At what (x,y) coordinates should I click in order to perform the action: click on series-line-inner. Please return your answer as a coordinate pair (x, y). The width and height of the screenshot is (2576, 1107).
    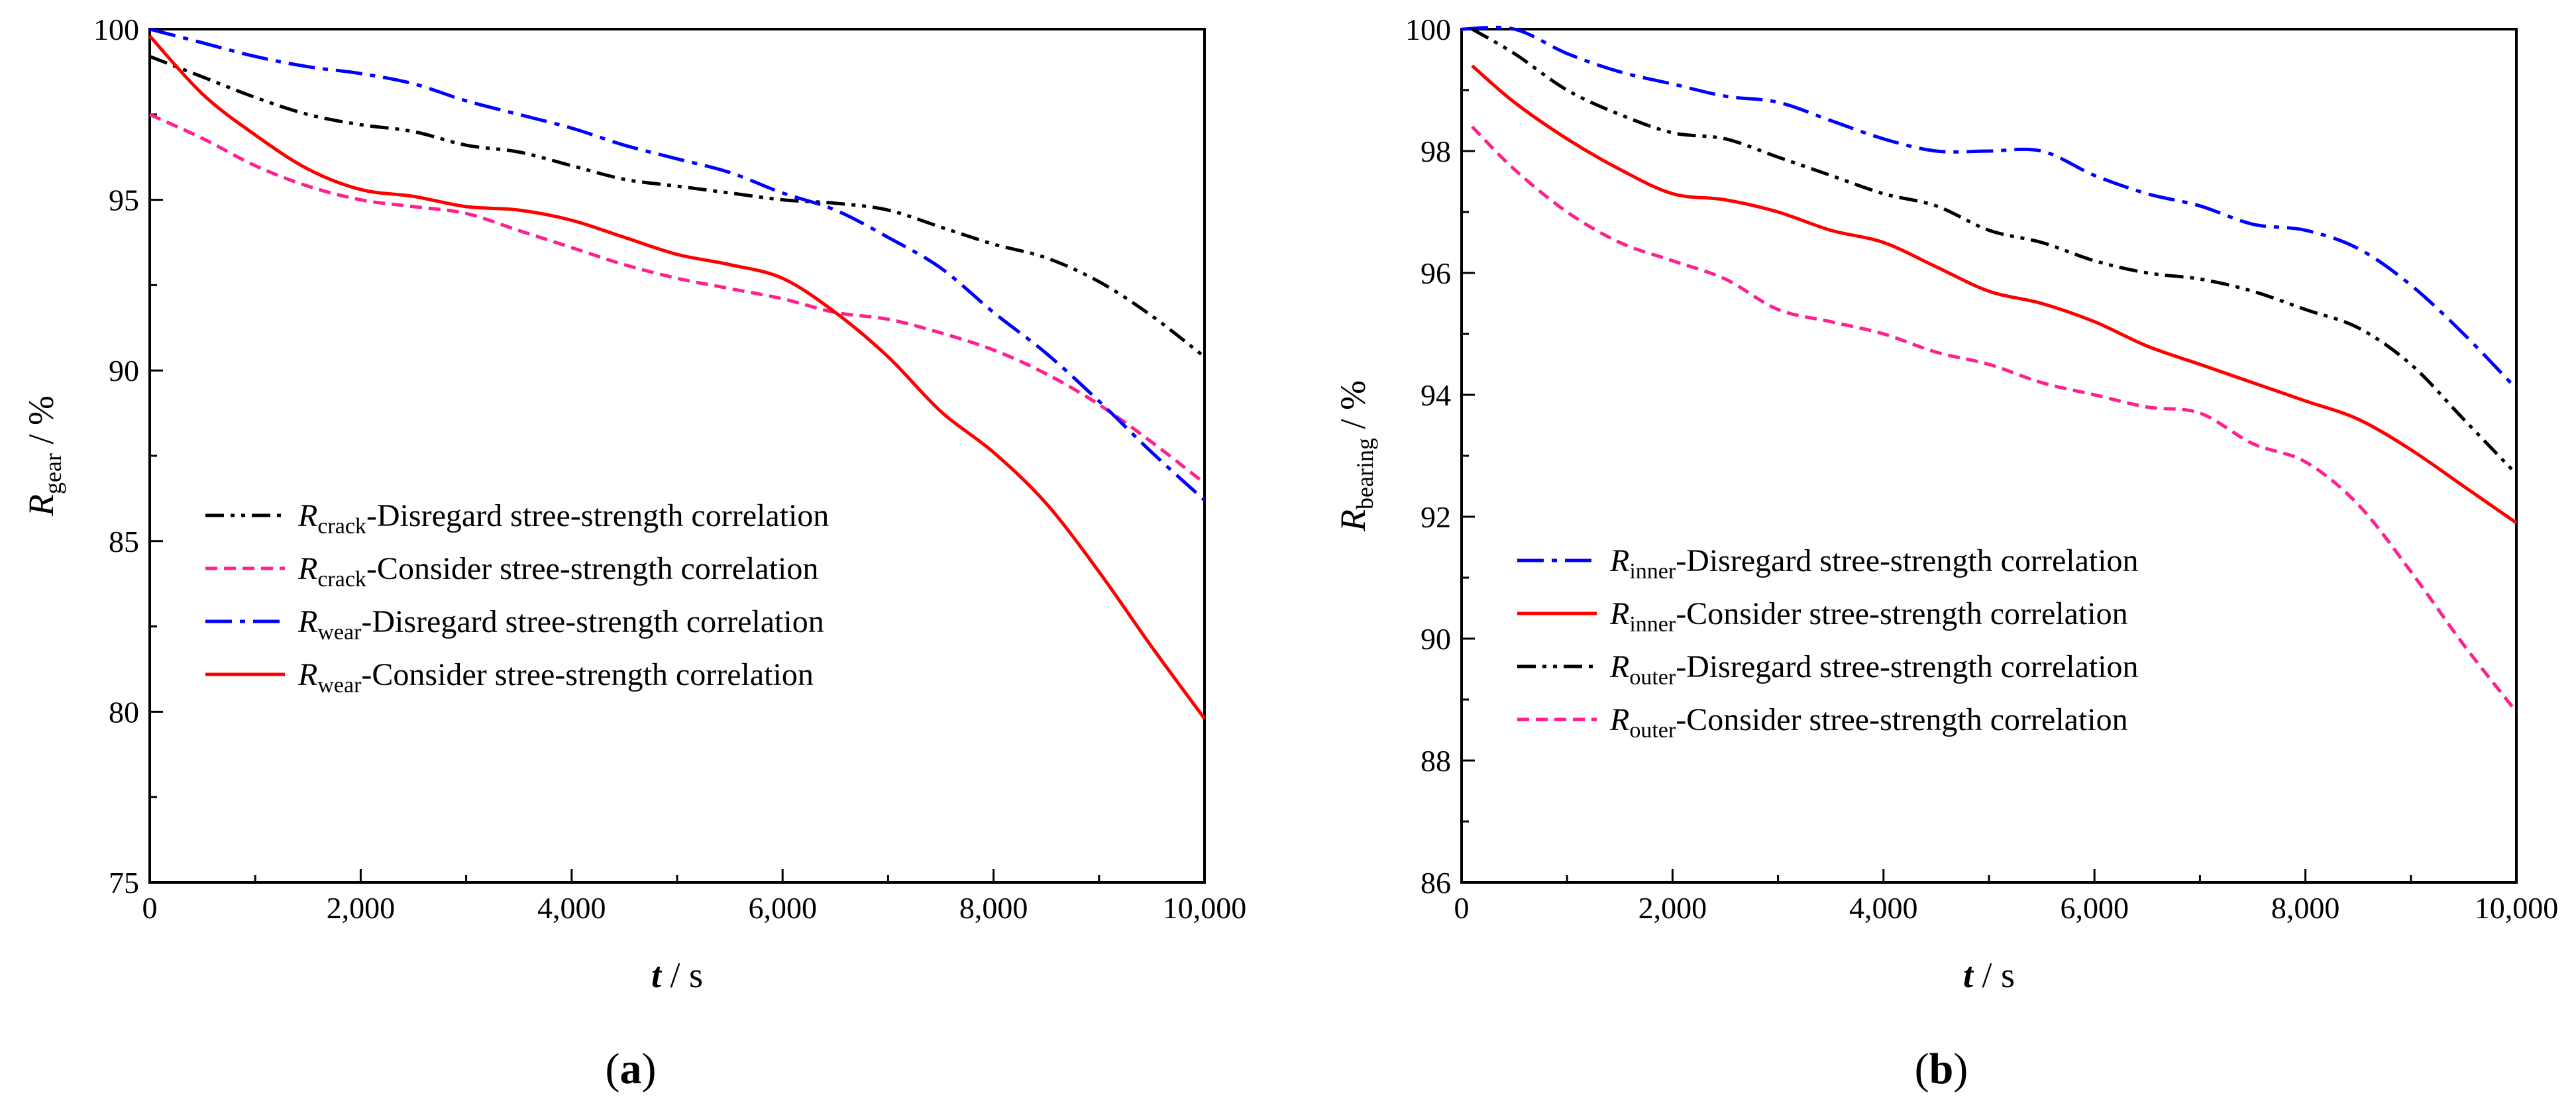
    Looking at the image, I should click on (1989, 208).